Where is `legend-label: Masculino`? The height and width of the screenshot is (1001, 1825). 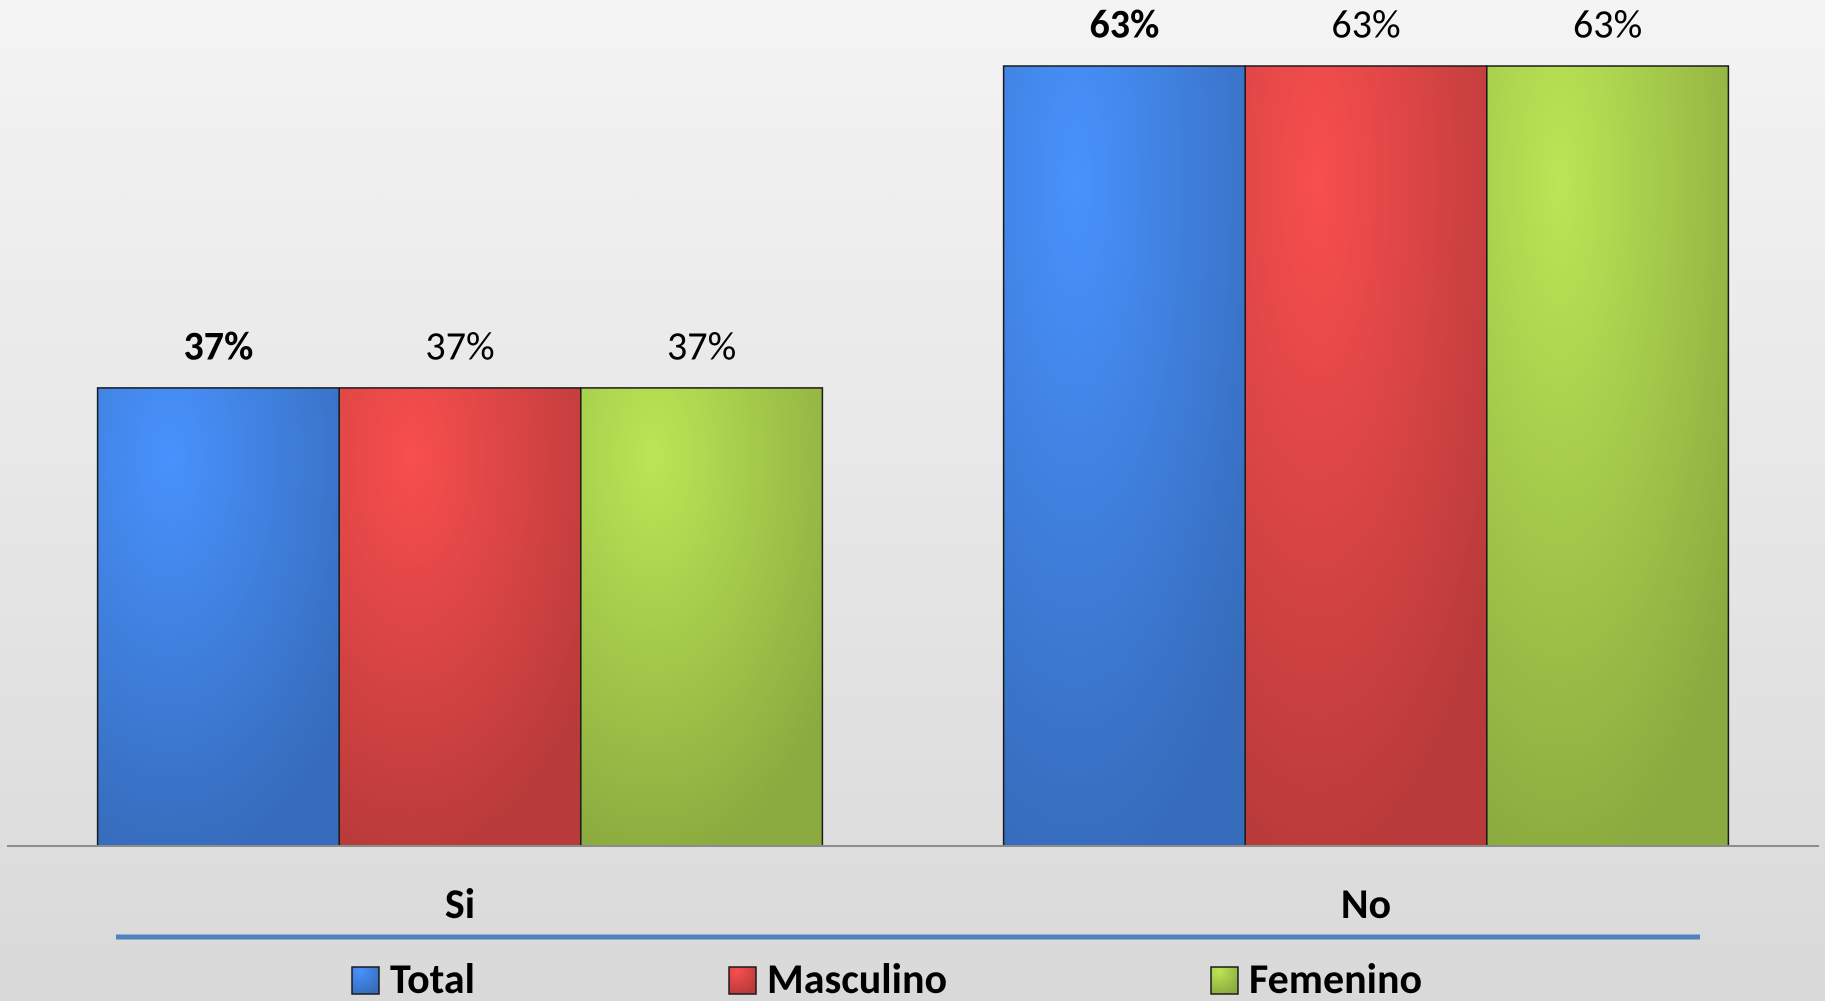
legend-label: Masculino is located at coordinates (857, 977).